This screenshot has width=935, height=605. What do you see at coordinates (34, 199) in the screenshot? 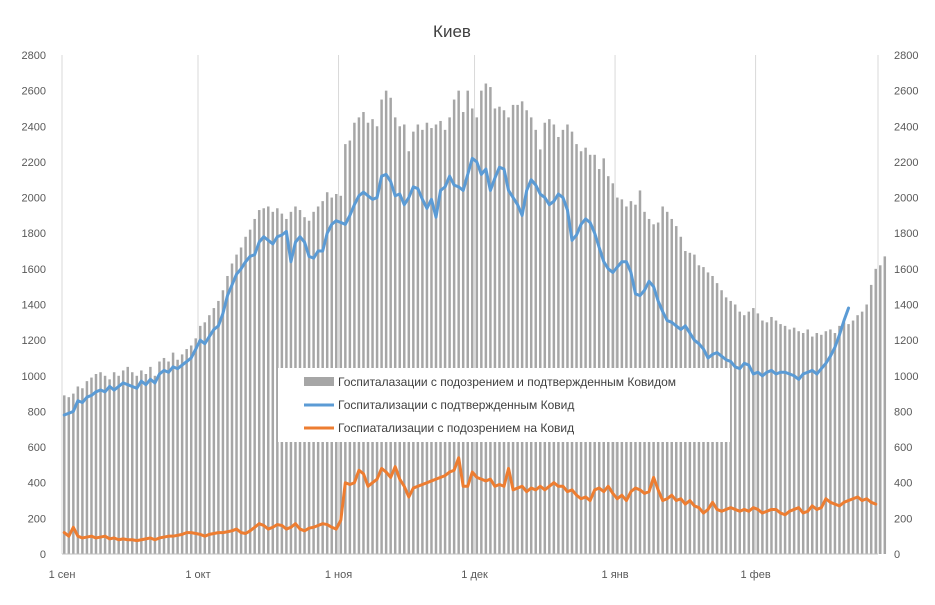
I see `y-tick-label-left: 2000` at bounding box center [34, 199].